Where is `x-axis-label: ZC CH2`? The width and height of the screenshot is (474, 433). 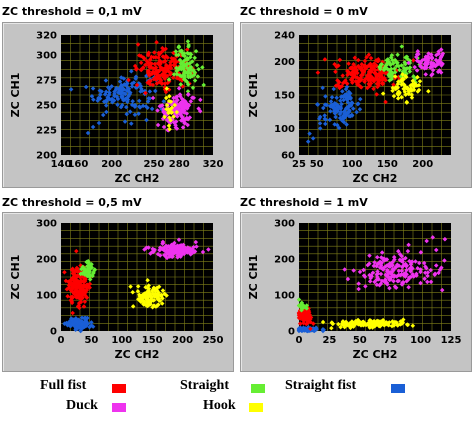
x-axis-label: ZC CH2 is located at coordinates (375, 178).